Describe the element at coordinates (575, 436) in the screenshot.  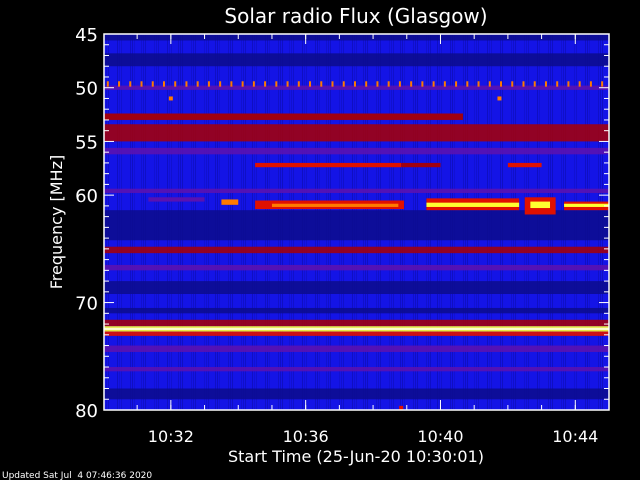
I see `x-tick-label: 10:44` at that location.